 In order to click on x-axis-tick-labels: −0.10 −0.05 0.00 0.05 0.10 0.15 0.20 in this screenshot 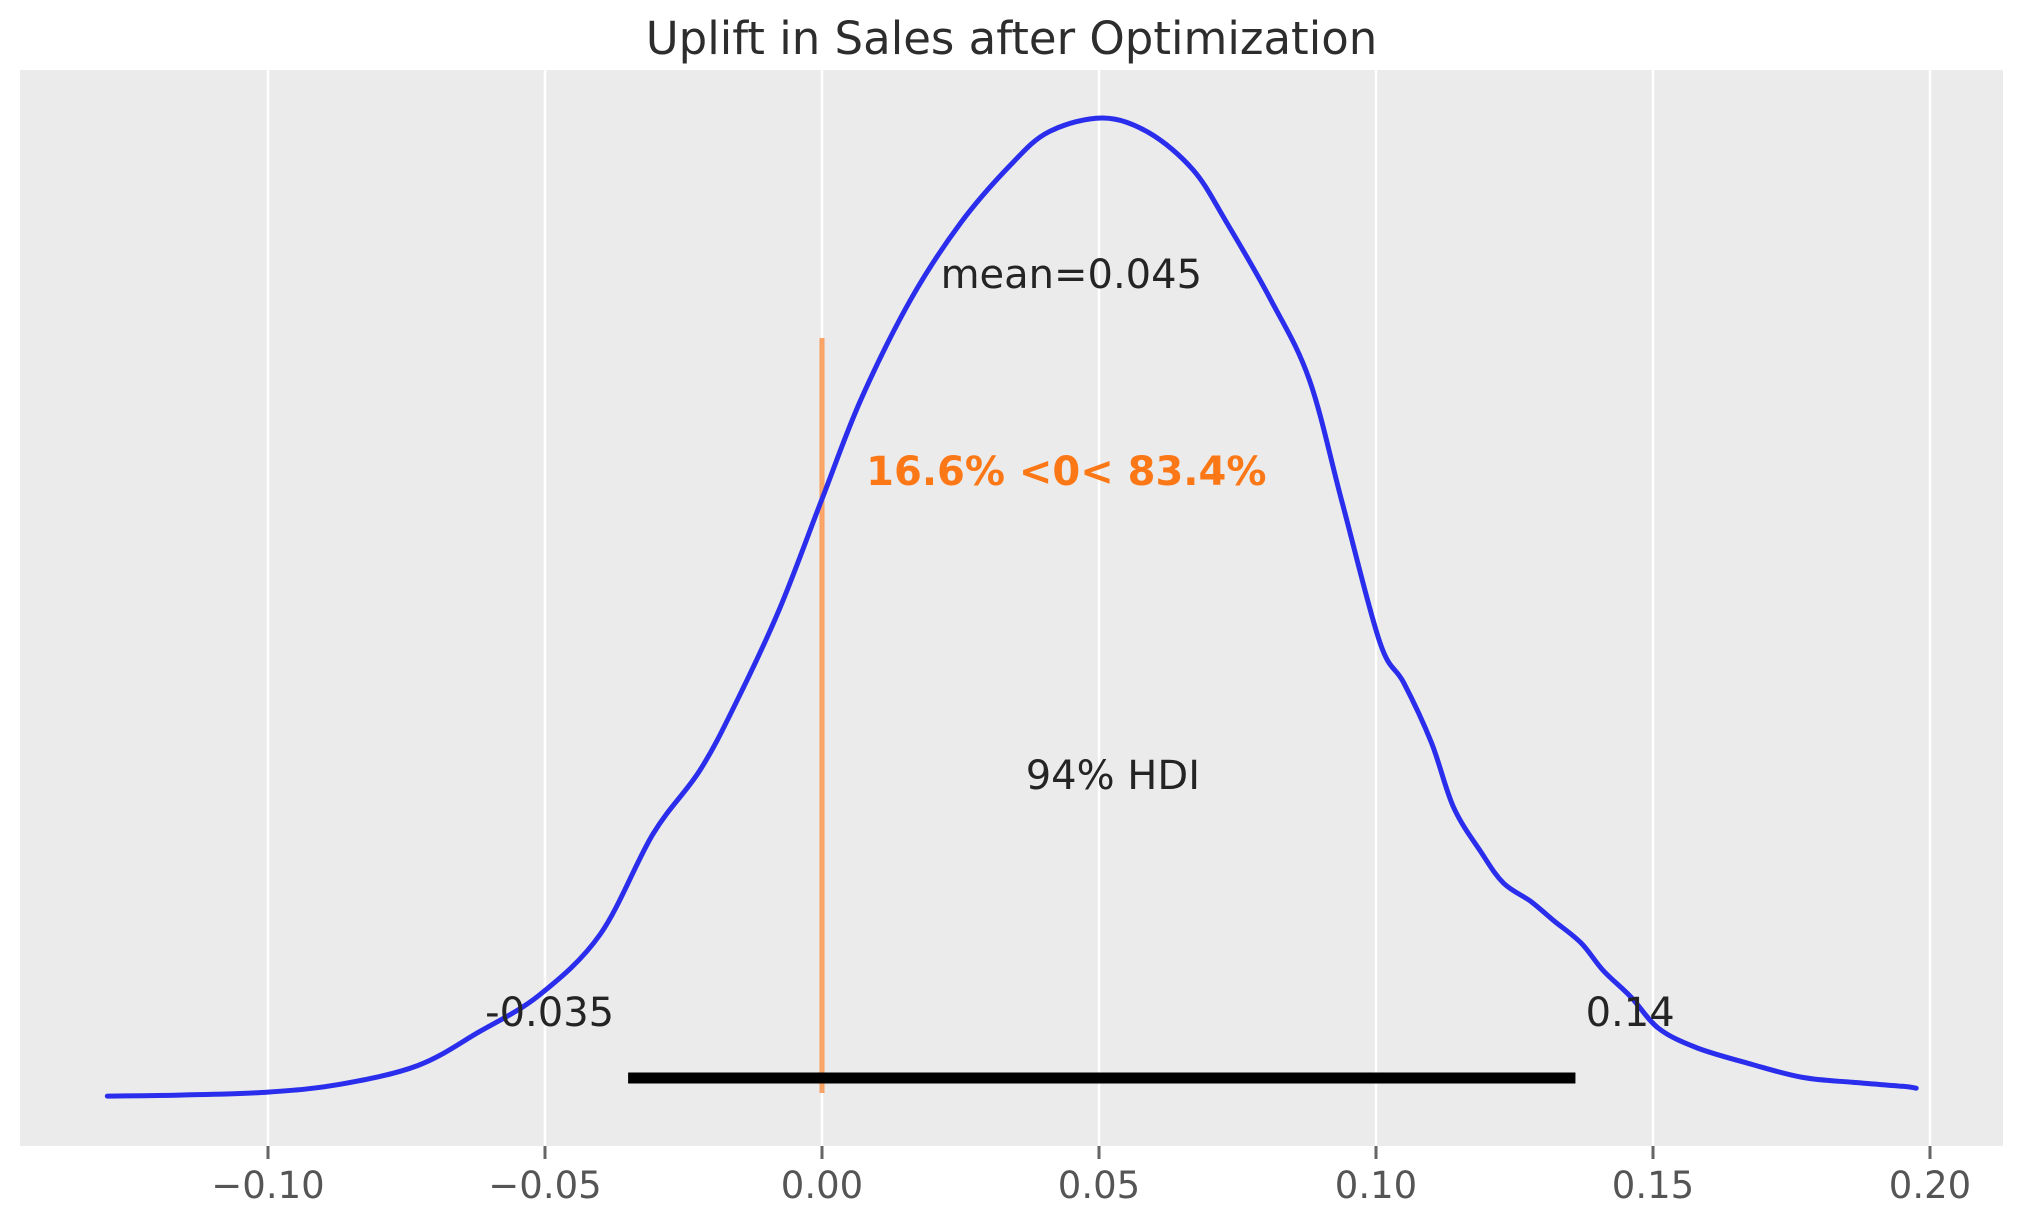, I will do `click(1091, 1185)`.